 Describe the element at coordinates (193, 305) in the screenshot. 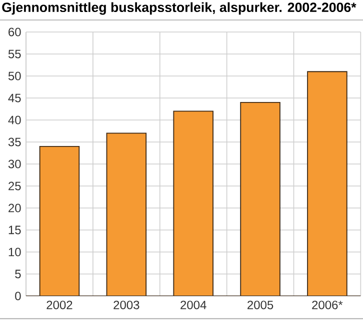

I see `x-tick-label: 2004` at that location.